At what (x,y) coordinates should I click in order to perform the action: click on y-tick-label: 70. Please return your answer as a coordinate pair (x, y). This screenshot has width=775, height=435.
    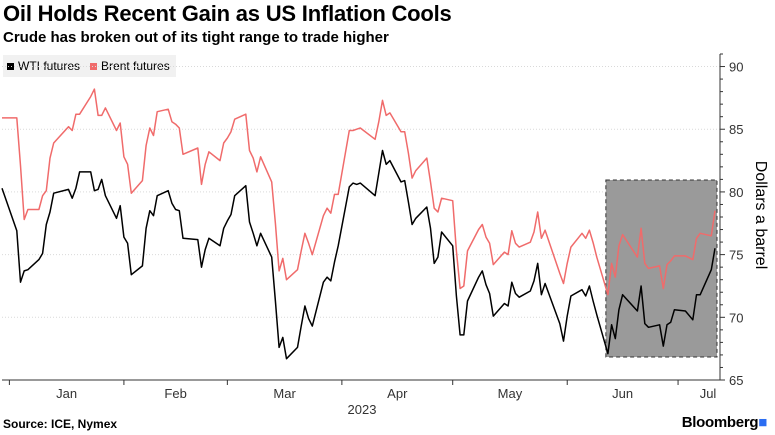
    Looking at the image, I should click on (736, 317).